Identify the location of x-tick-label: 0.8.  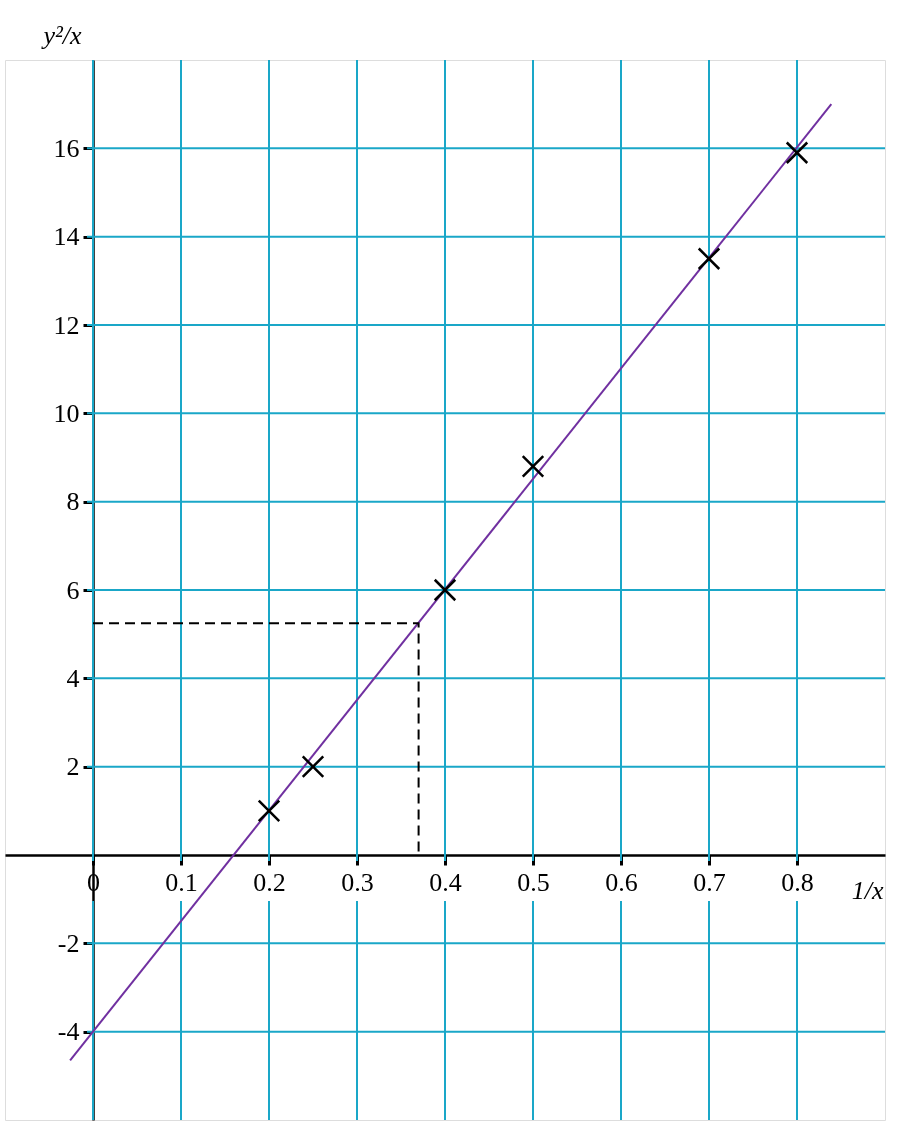
(797, 882).